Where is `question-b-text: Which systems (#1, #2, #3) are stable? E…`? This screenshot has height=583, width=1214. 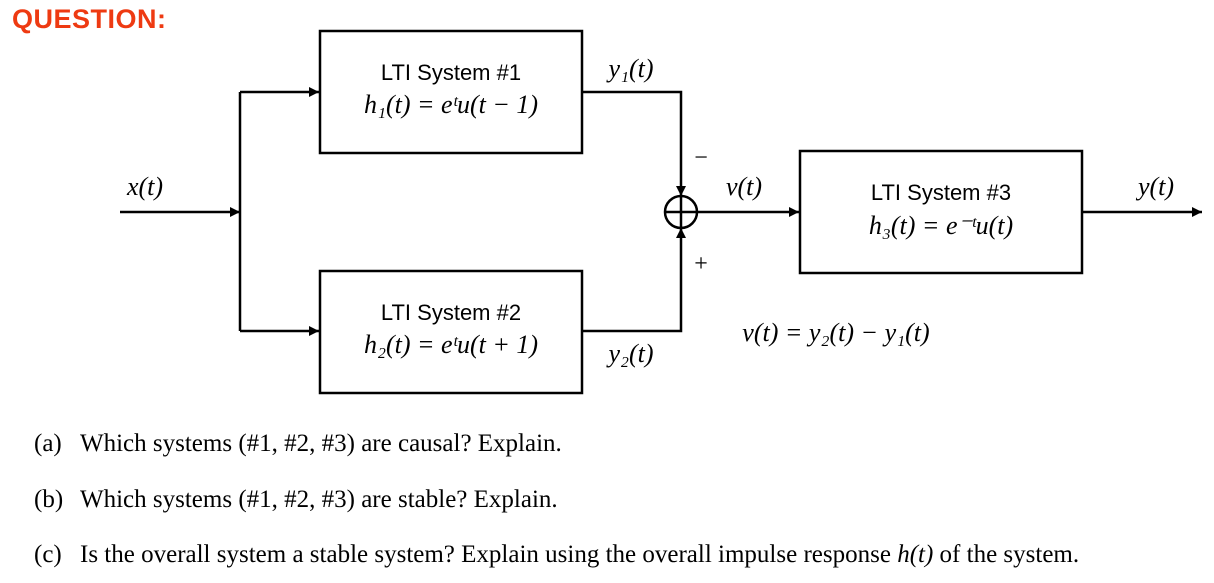 question-b-text: Which systems (#1, #2, #3) are stable? E… is located at coordinates (319, 499).